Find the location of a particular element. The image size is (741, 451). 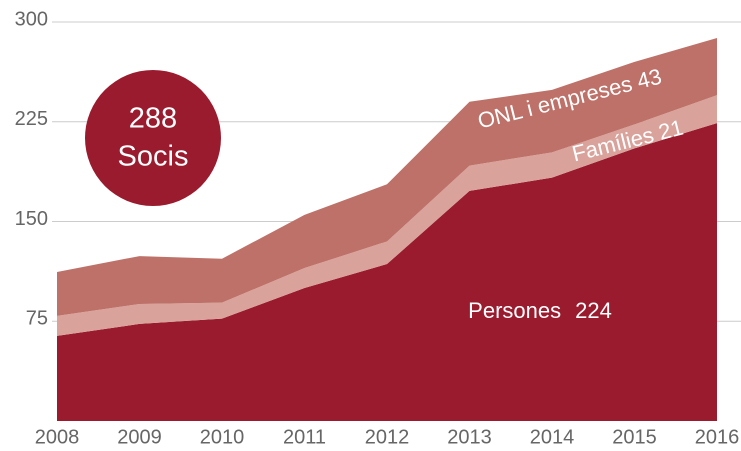

total-value: 288 is located at coordinates (153, 119).